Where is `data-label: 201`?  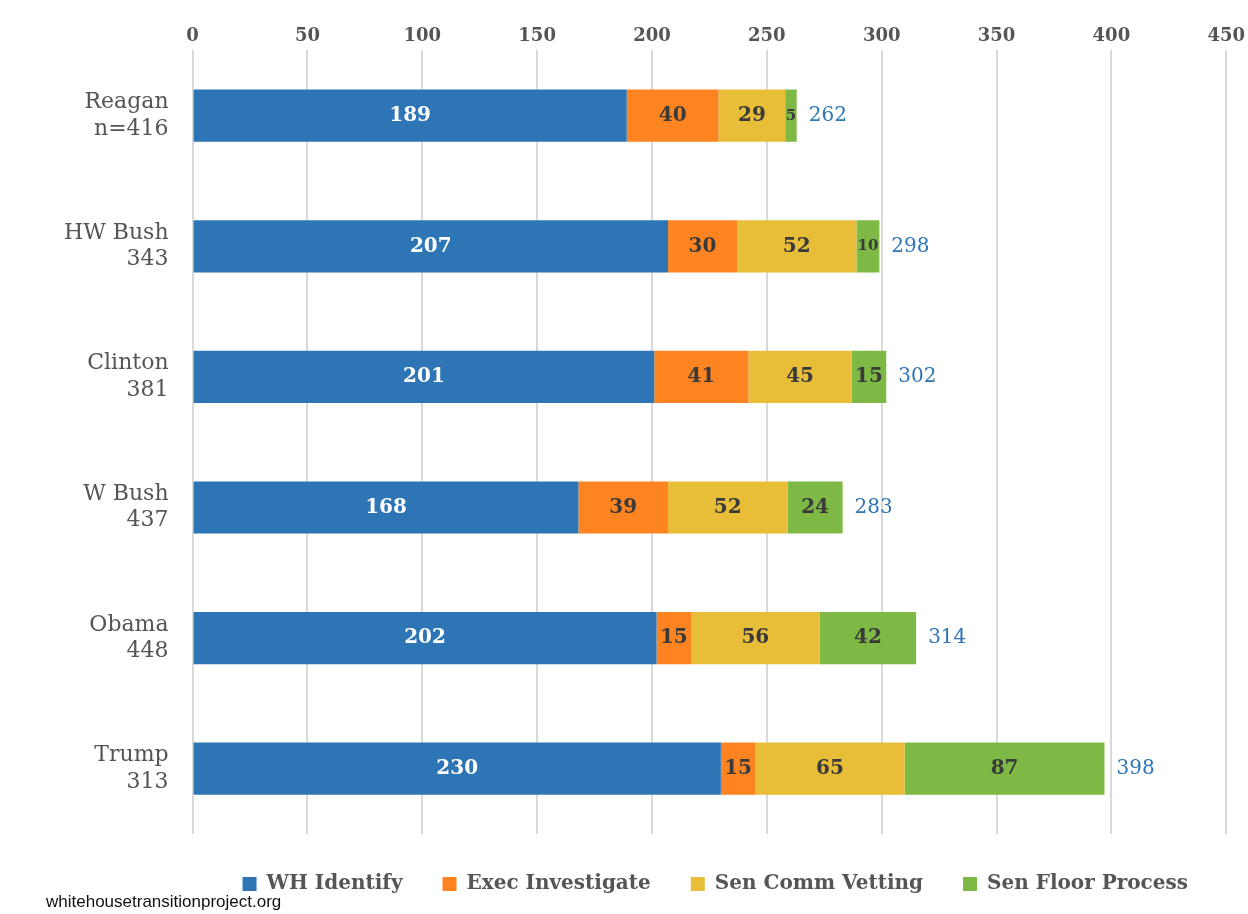 data-label: 201 is located at coordinates (424, 375).